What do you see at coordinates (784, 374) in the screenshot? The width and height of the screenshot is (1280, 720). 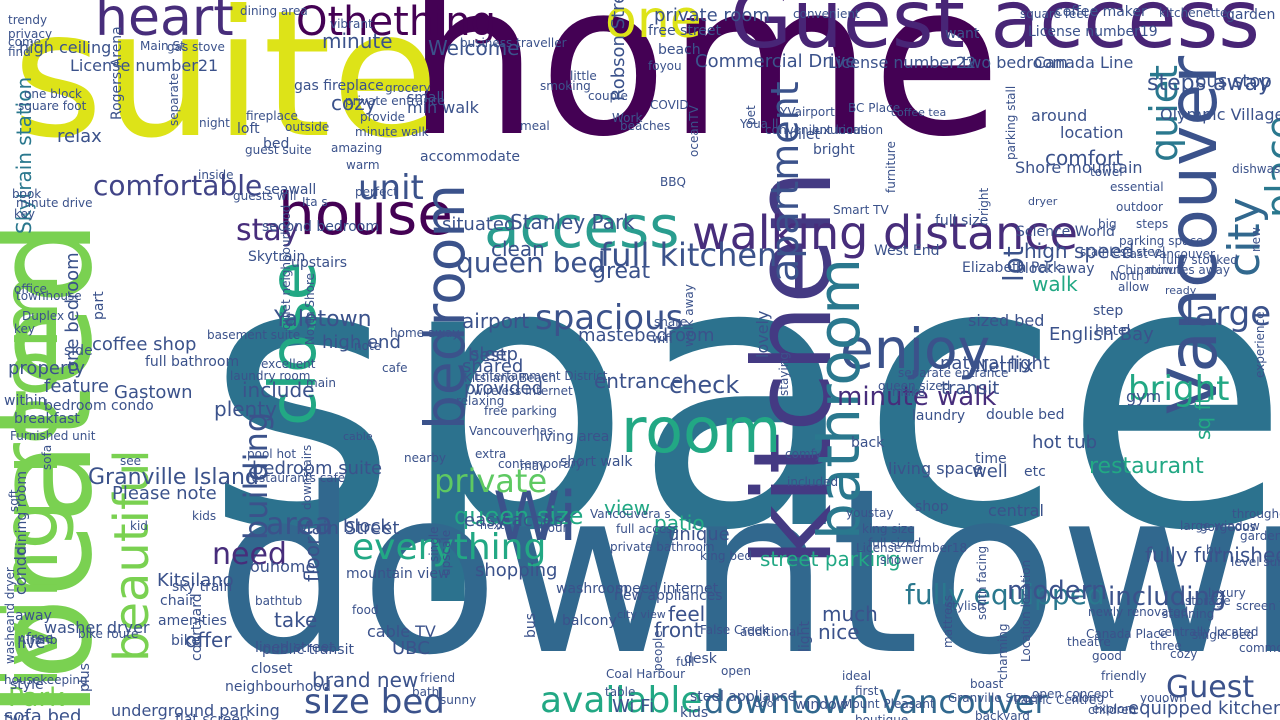 I see `cloud-word: staying` at bounding box center [784, 374].